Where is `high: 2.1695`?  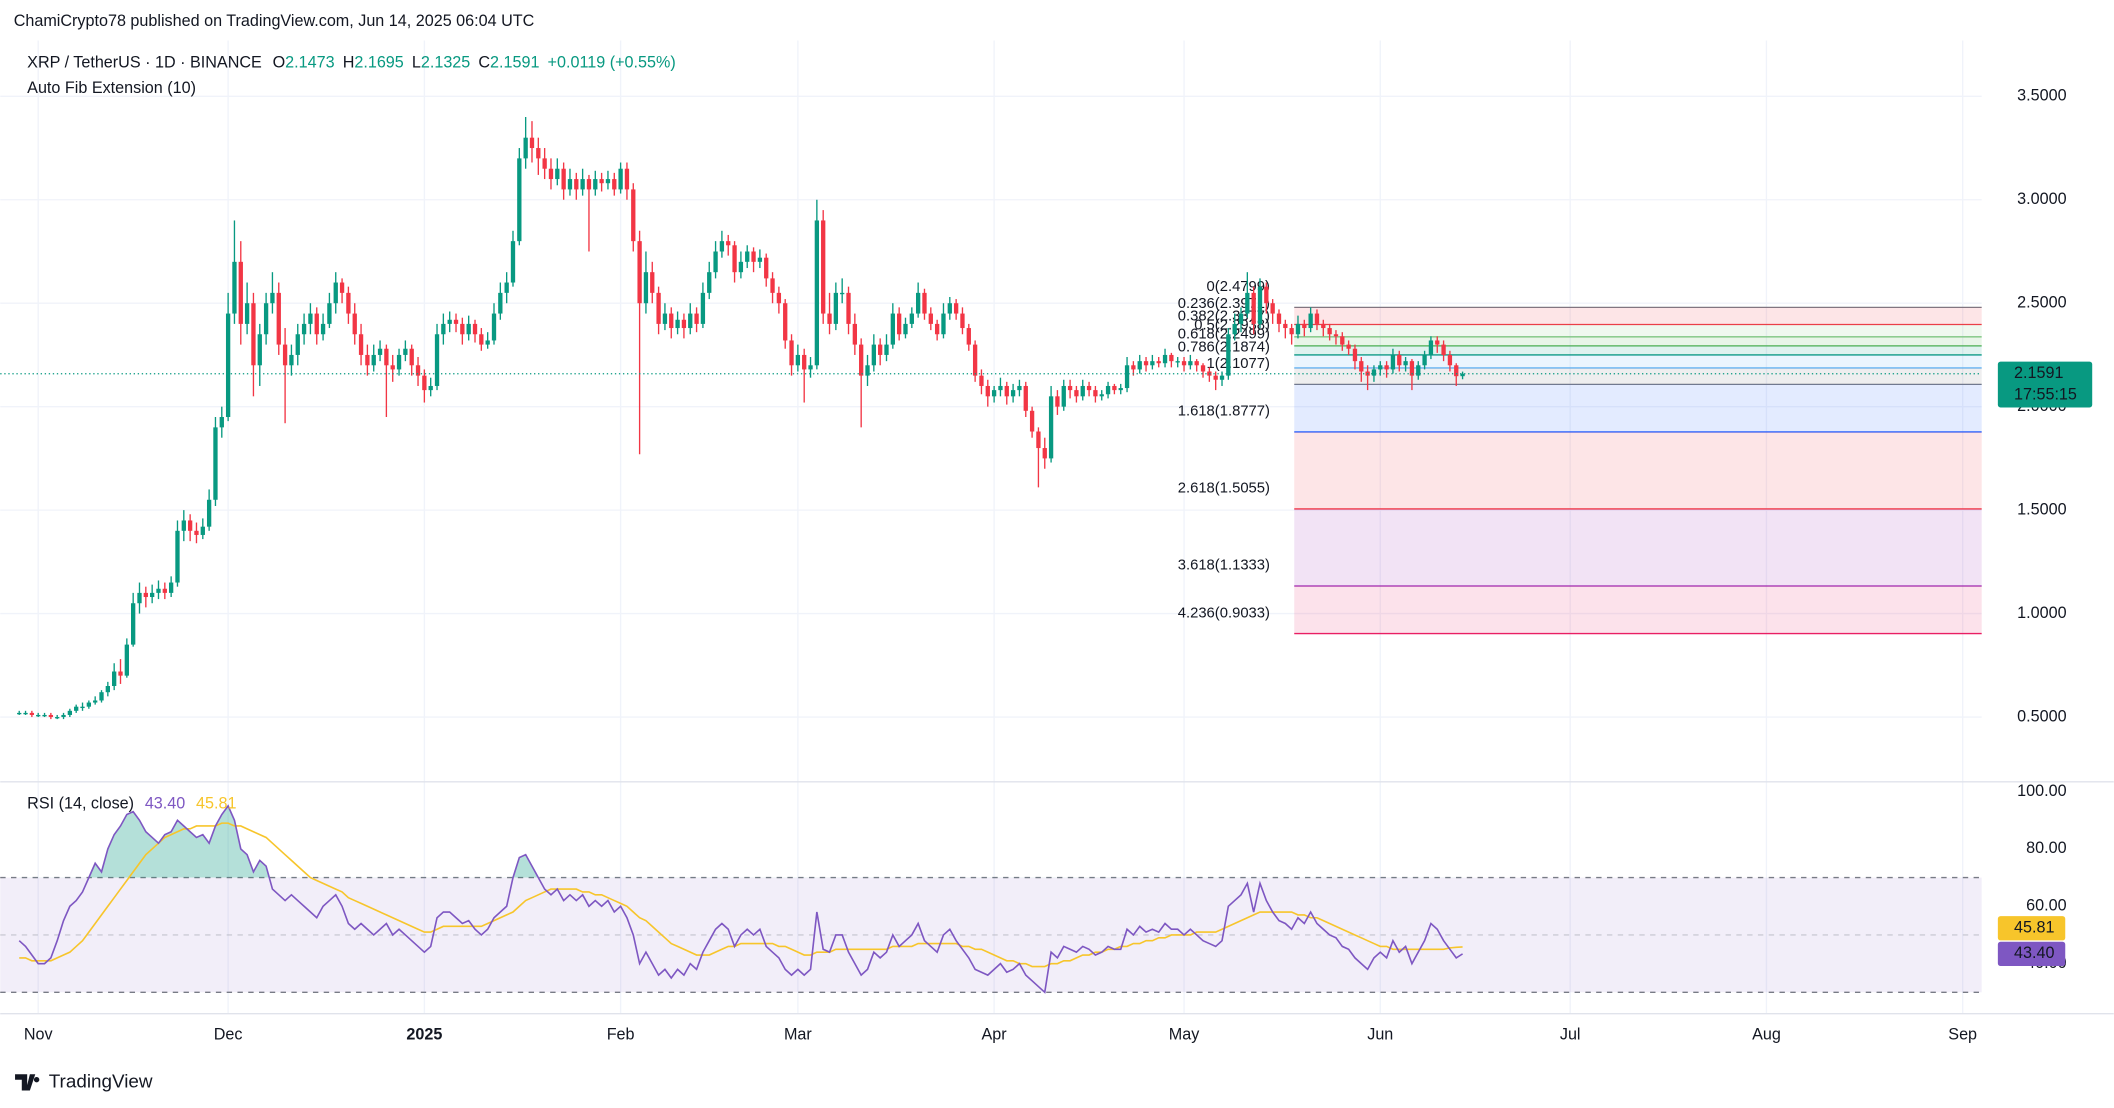 high: 2.1695 is located at coordinates (378, 63).